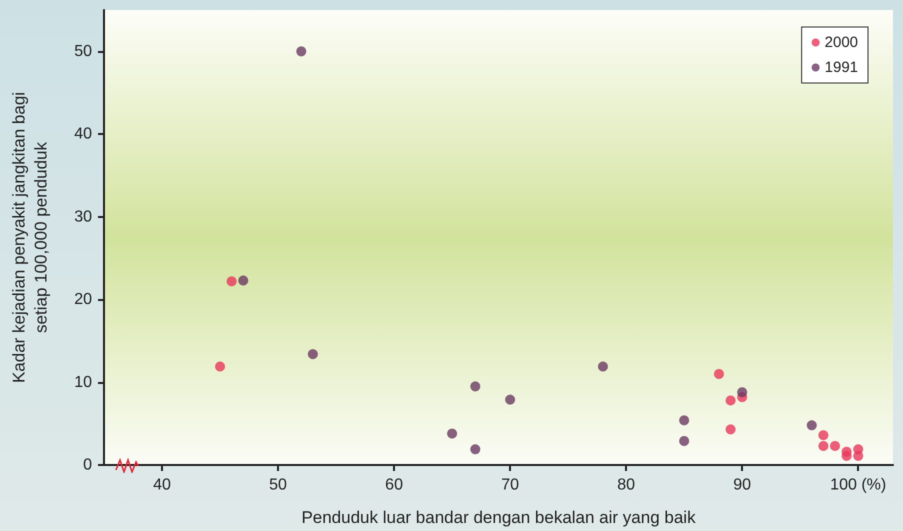 The width and height of the screenshot is (903, 531). I want to click on x-axis-title: Penduduk luar bandar dengan bekalan air yang baik, so click(498, 517).